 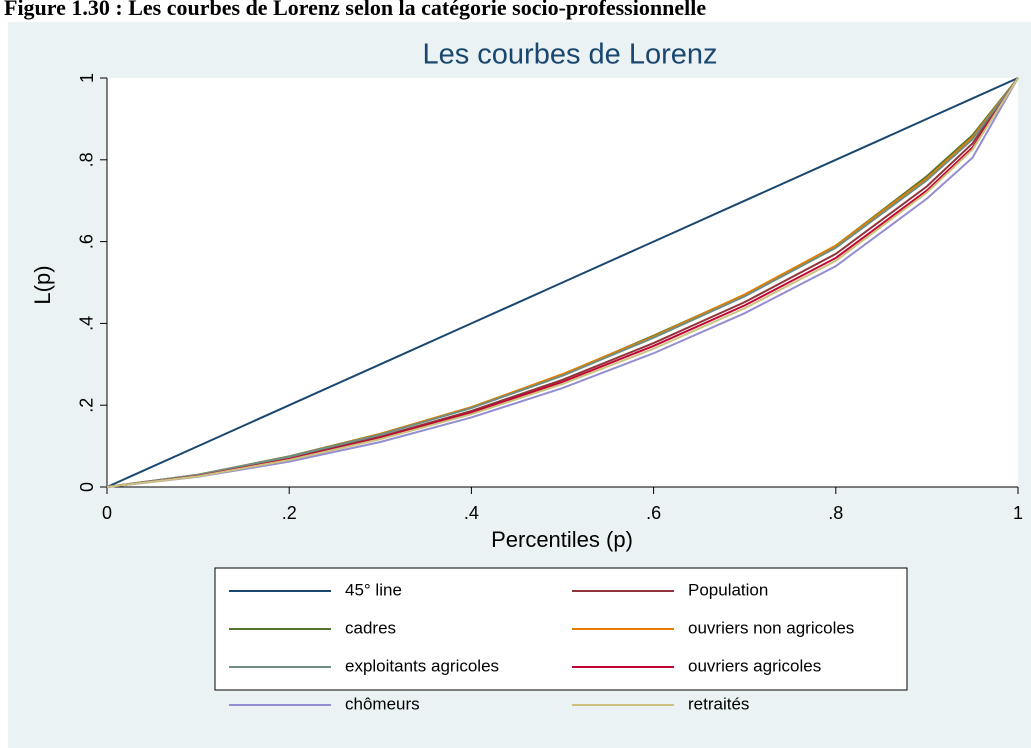 I want to click on y-tick-label: .4, so click(x=87, y=323).